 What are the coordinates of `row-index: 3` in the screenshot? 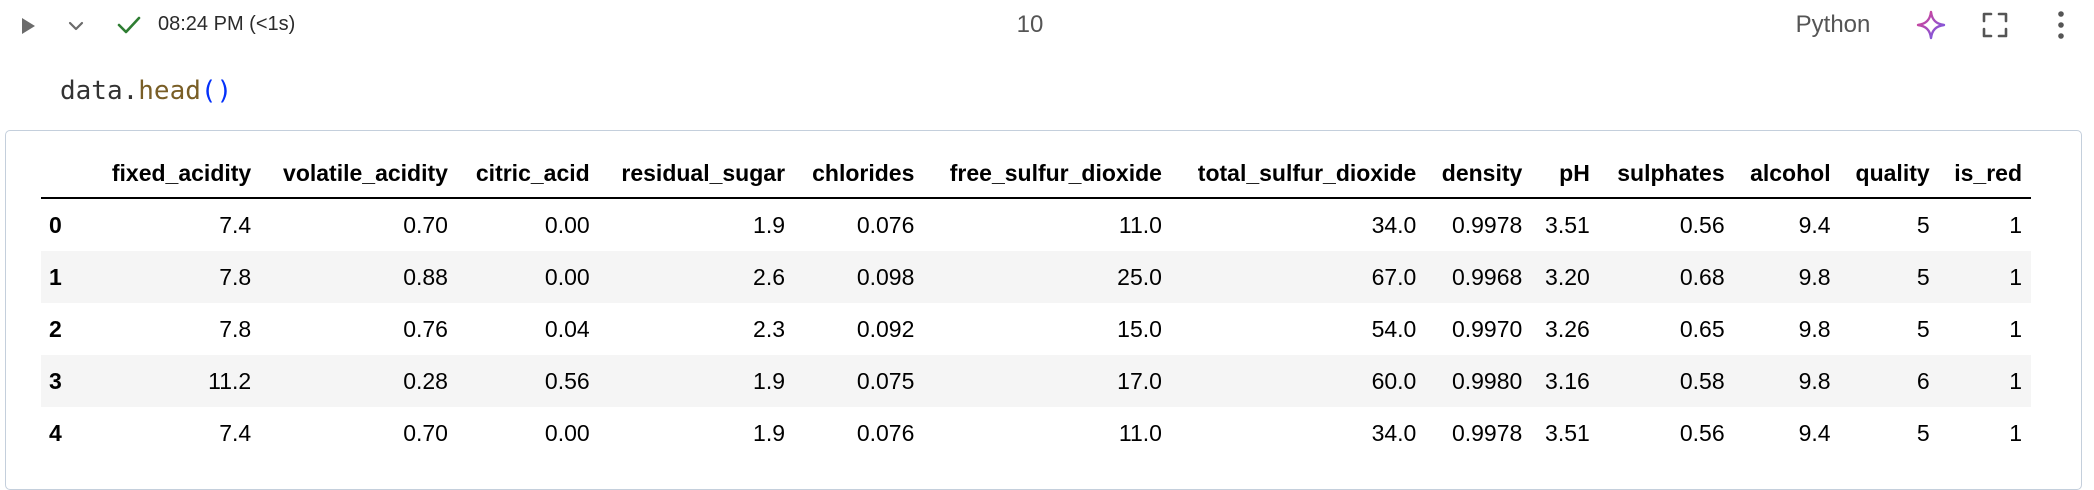 It's located at (55, 380).